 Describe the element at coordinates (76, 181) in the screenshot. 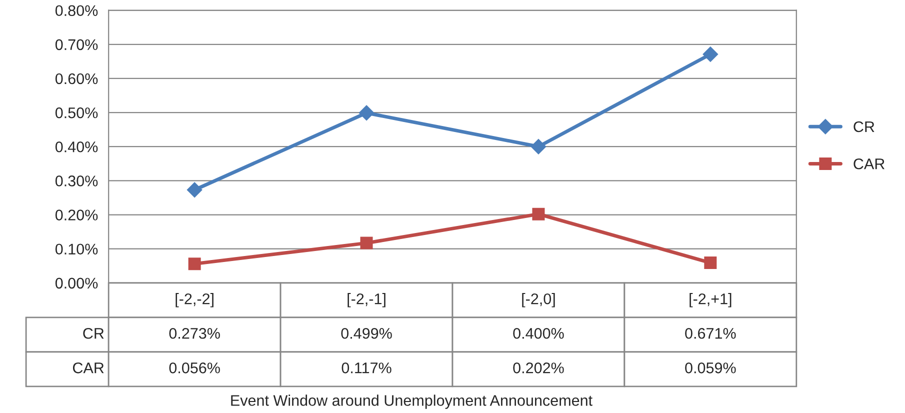

I see `y-tick-label: 0.30%` at that location.